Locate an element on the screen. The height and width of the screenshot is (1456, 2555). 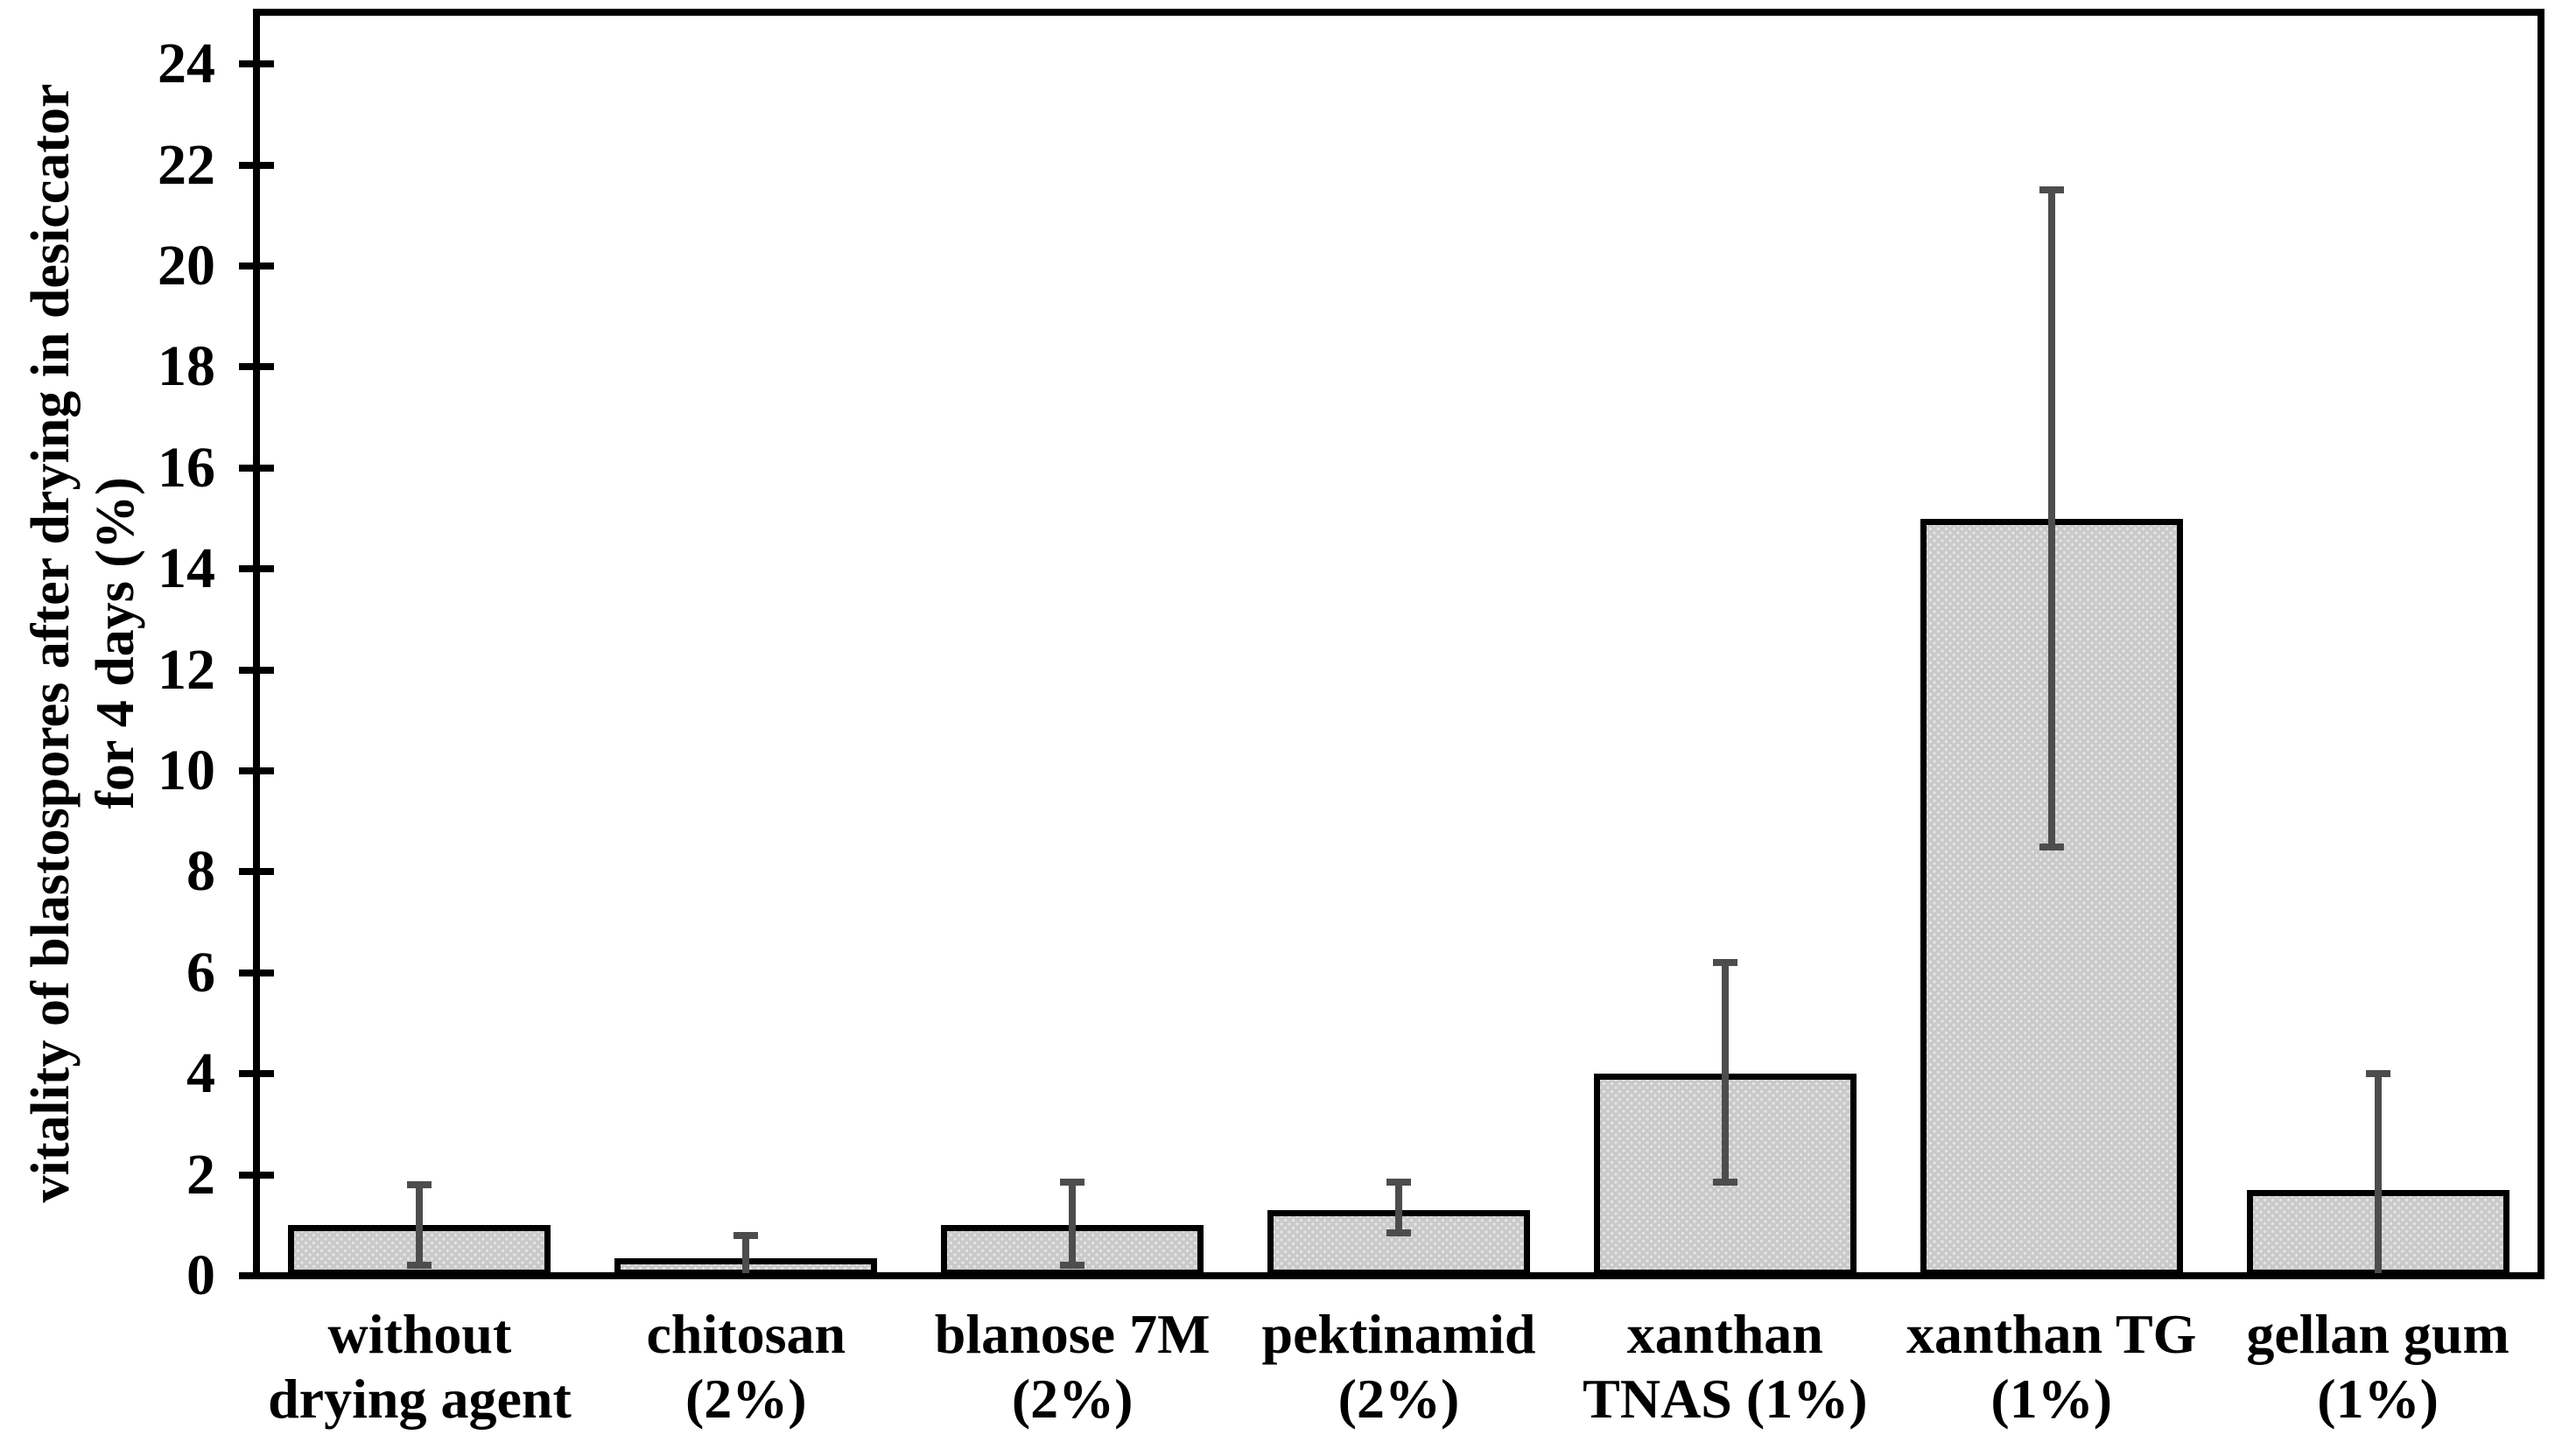
x-label-chitosan-2-line2: (2%) is located at coordinates (745, 1399).